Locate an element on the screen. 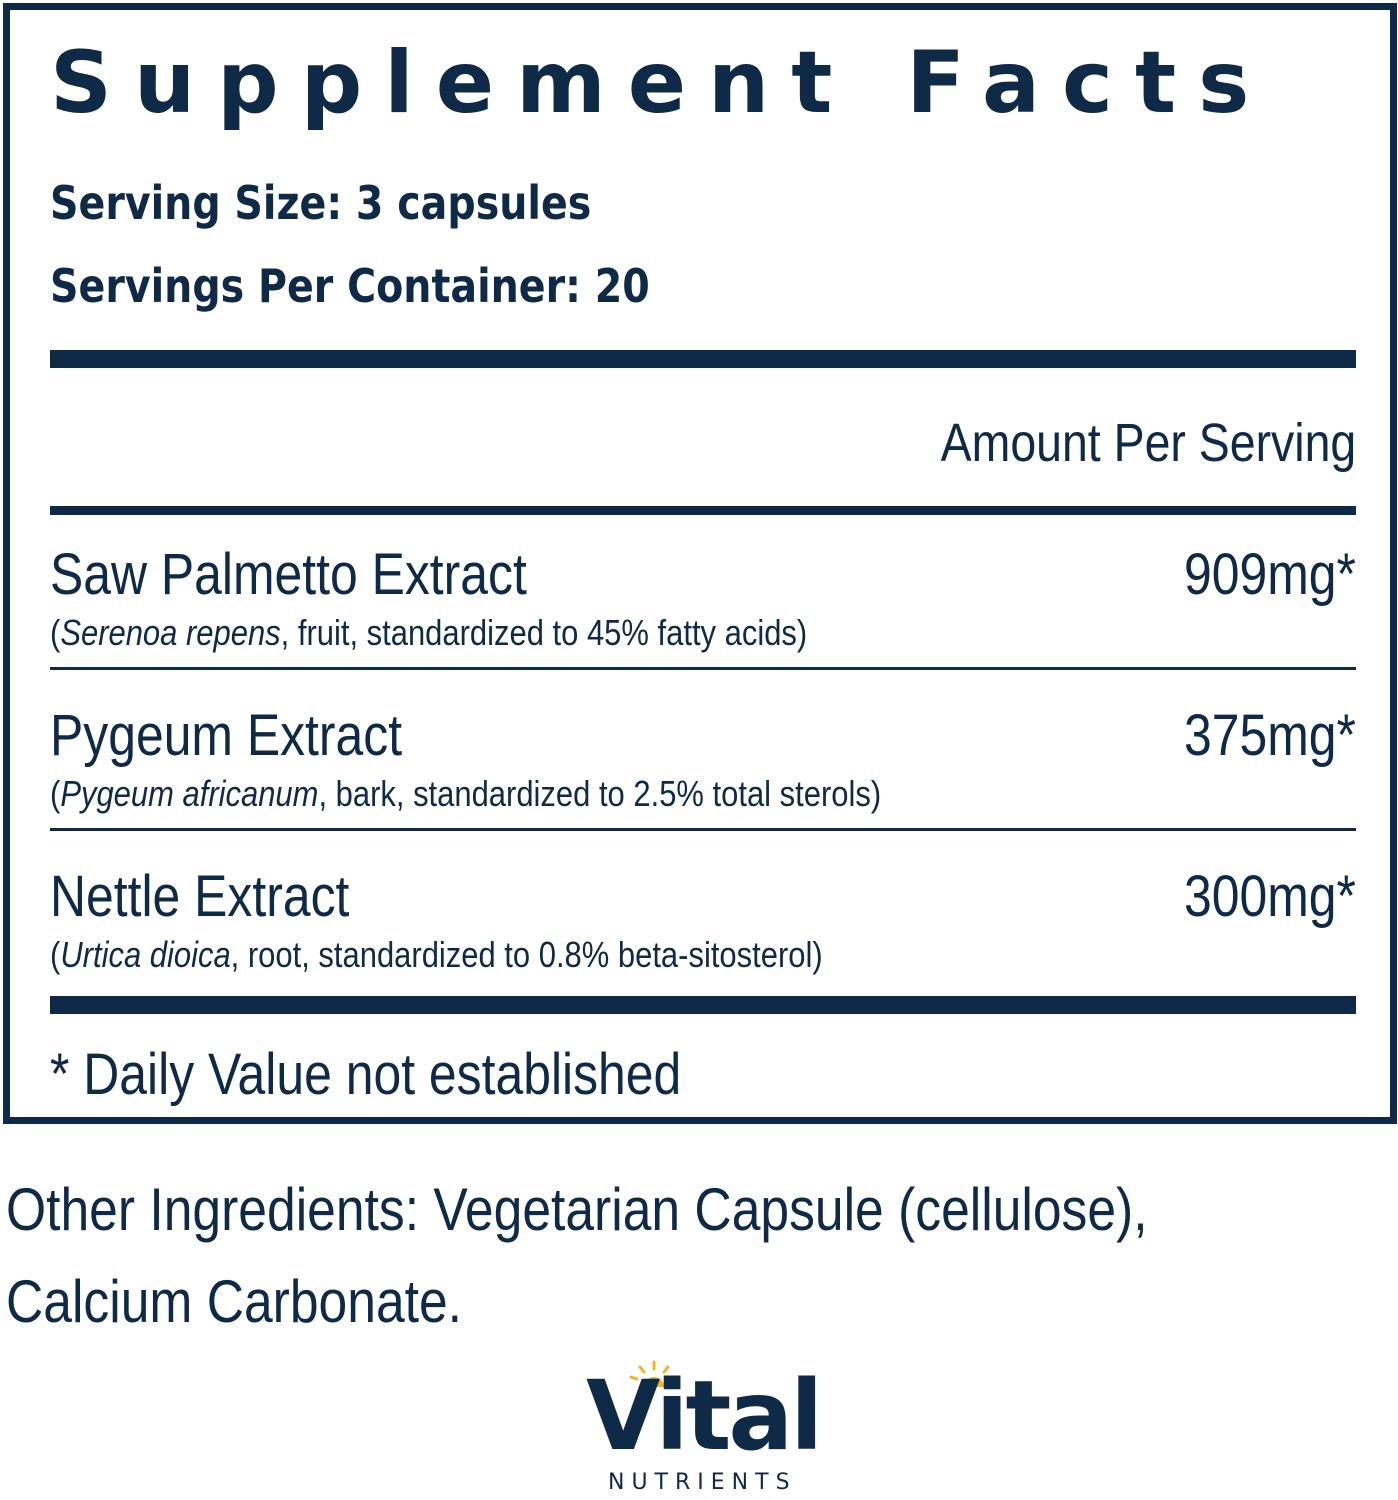 Image resolution: width=1398 pixels, height=1500 pixels. ingredient-latin-name: Serenoa repens is located at coordinates (170, 632).